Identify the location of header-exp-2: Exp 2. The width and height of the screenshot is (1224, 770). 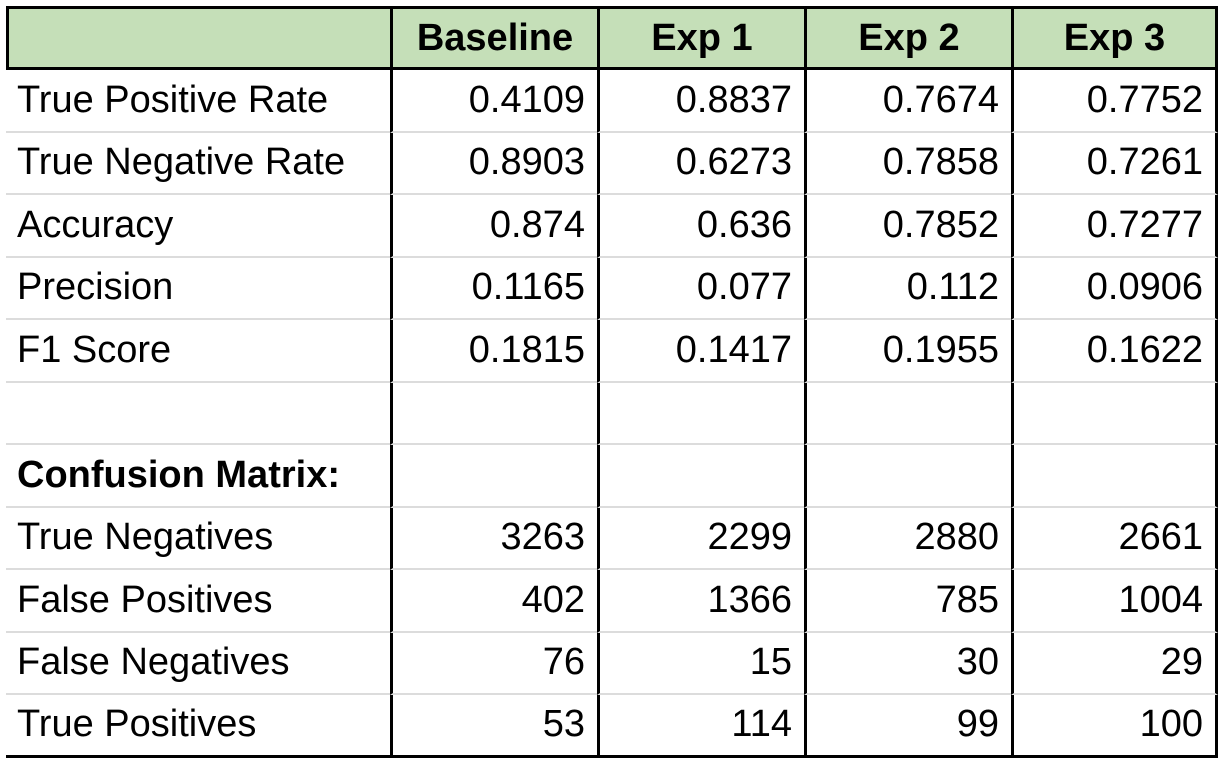
(907, 38).